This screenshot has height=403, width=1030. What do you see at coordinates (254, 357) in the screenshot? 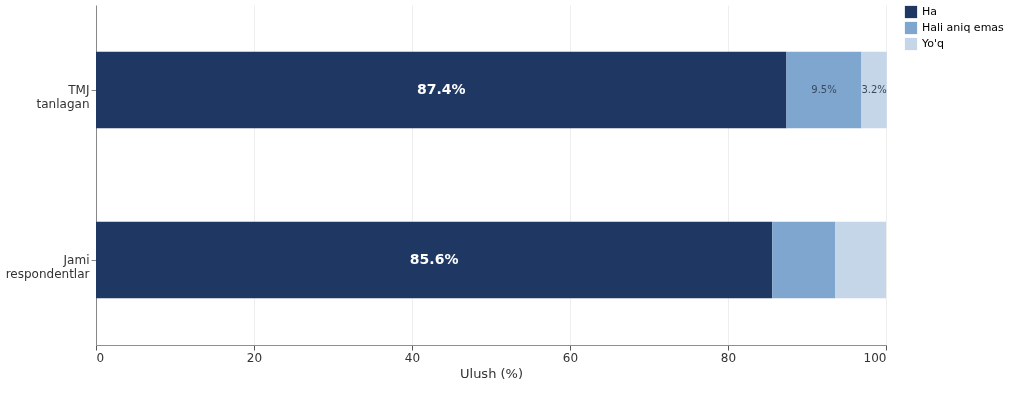
I see `x-tick-label: 20` at bounding box center [254, 357].